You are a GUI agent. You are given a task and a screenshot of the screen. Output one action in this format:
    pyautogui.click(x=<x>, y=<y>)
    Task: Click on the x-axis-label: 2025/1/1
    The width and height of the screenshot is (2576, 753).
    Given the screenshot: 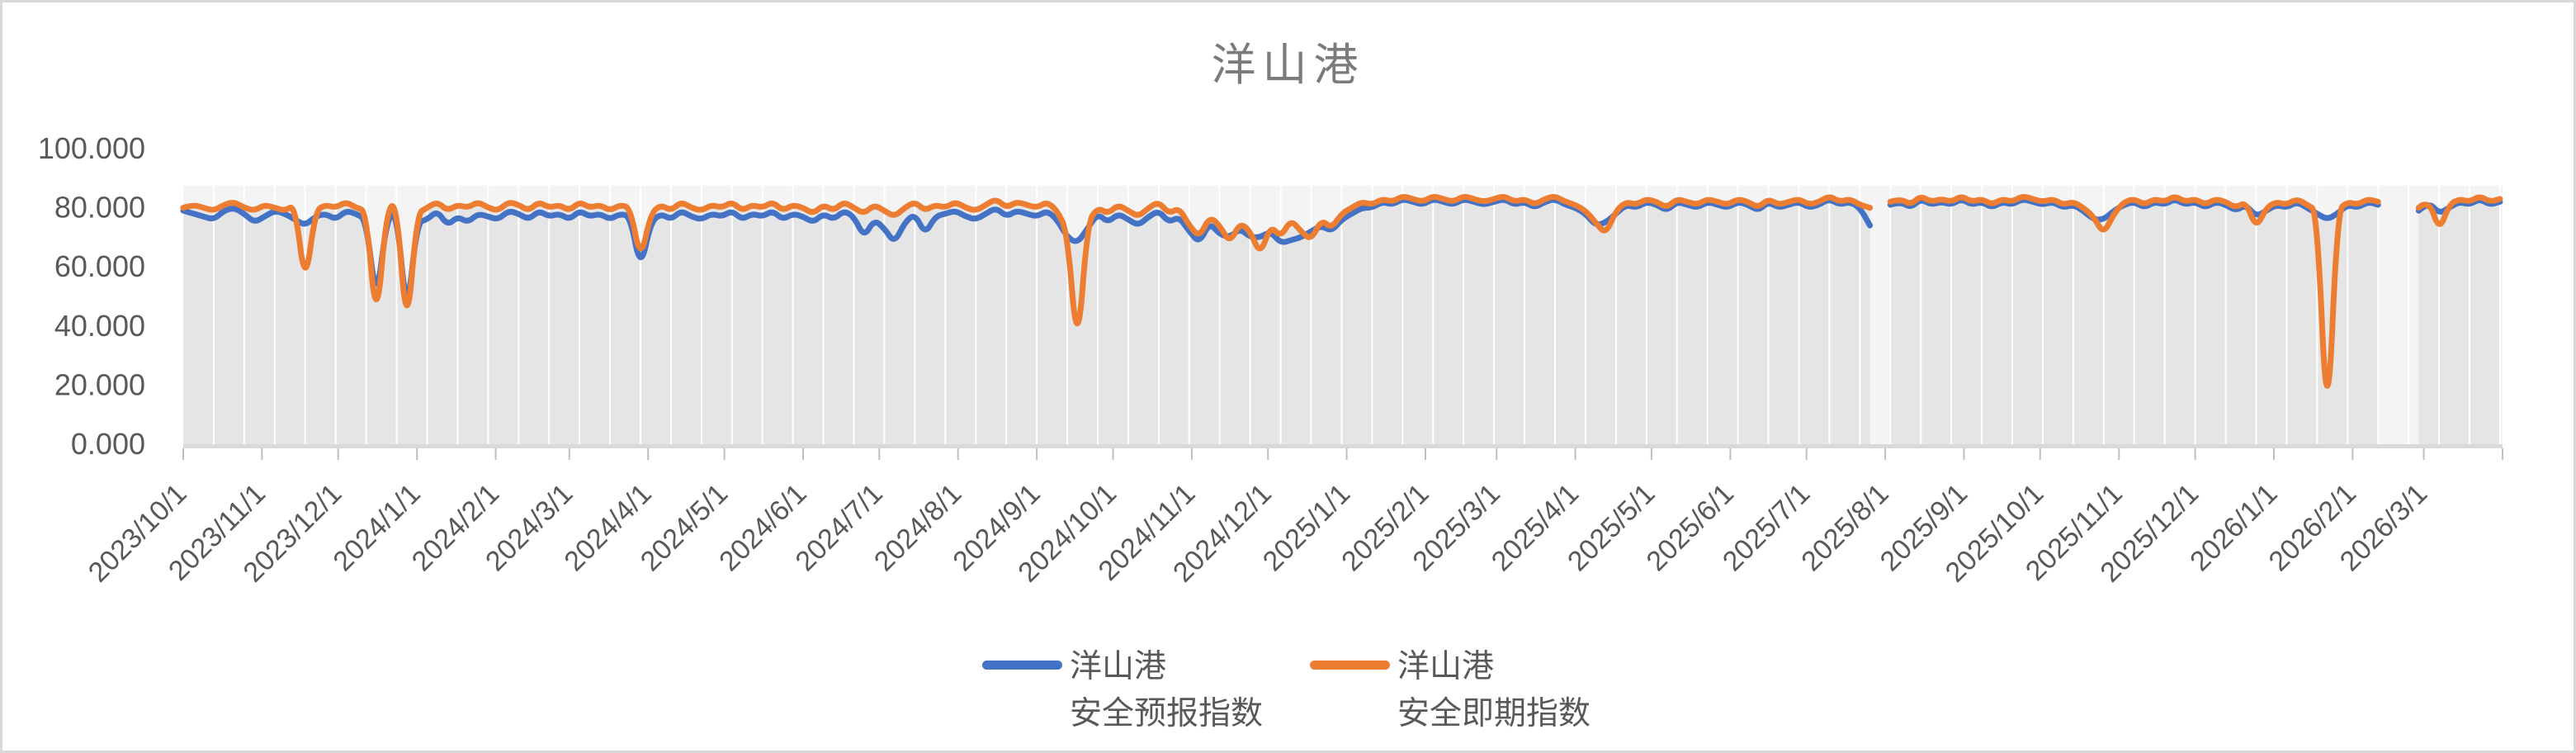 What is the action you would take?
    pyautogui.click(x=1306, y=528)
    